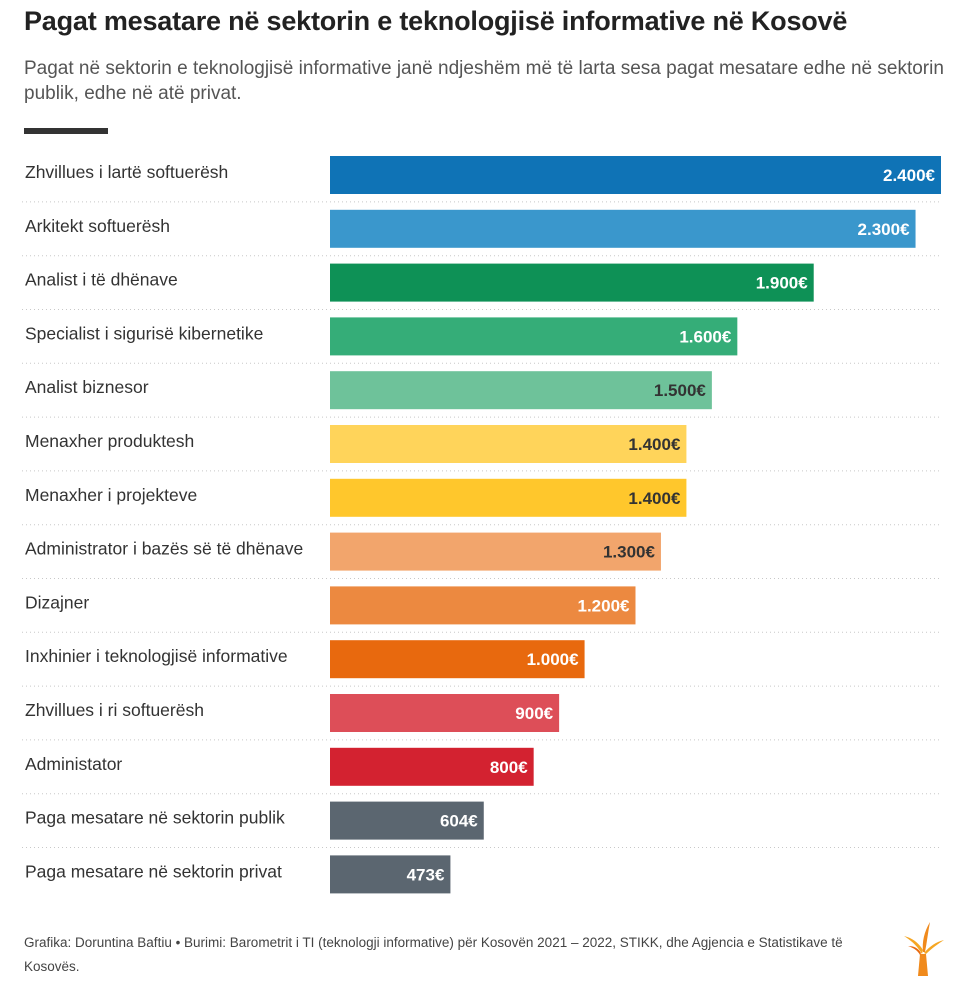  Describe the element at coordinates (705, 336) in the screenshot. I see `value-label: 1.600€` at that location.